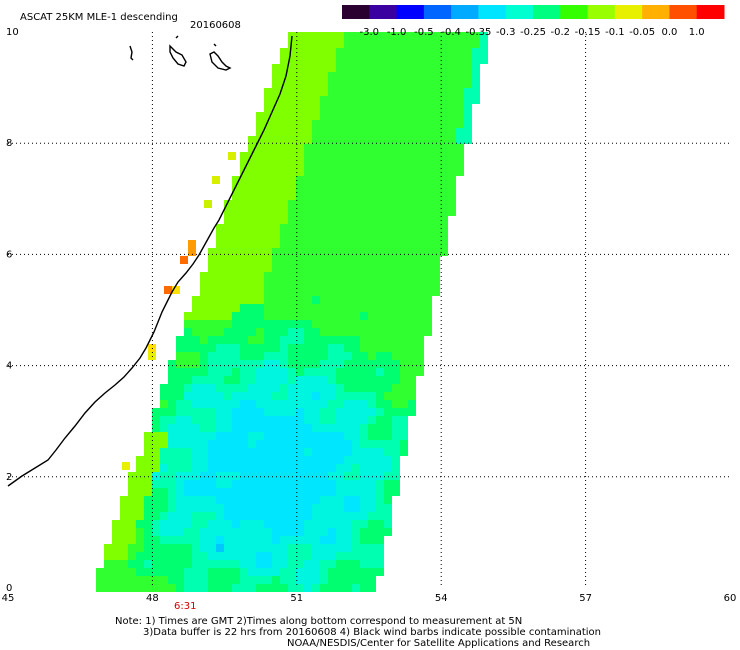  What do you see at coordinates (8, 598) in the screenshot?
I see `x-tick-label: 45` at bounding box center [8, 598].